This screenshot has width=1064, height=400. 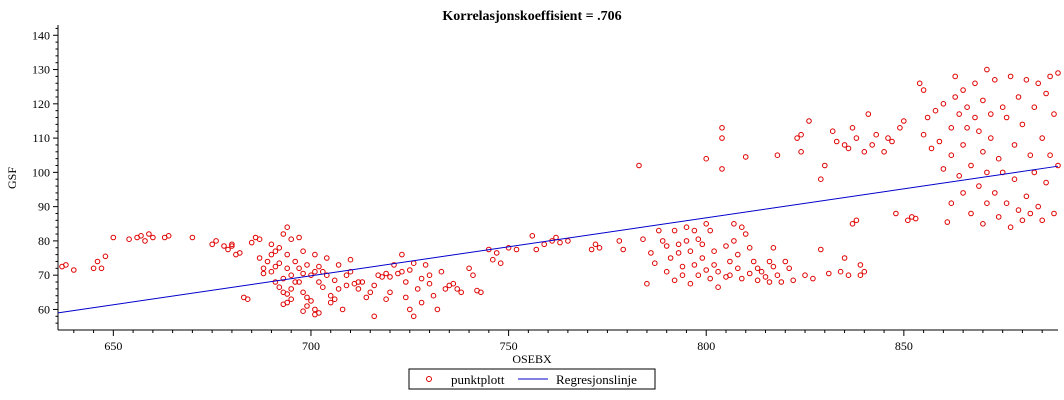 I want to click on y-tick-label: 100, so click(x=41, y=172).